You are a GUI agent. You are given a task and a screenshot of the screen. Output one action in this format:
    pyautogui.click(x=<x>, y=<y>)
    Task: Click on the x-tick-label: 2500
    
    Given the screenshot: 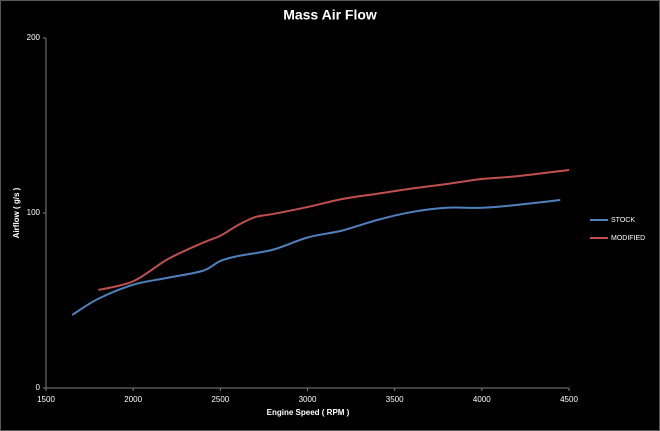 What is the action you would take?
    pyautogui.click(x=220, y=399)
    